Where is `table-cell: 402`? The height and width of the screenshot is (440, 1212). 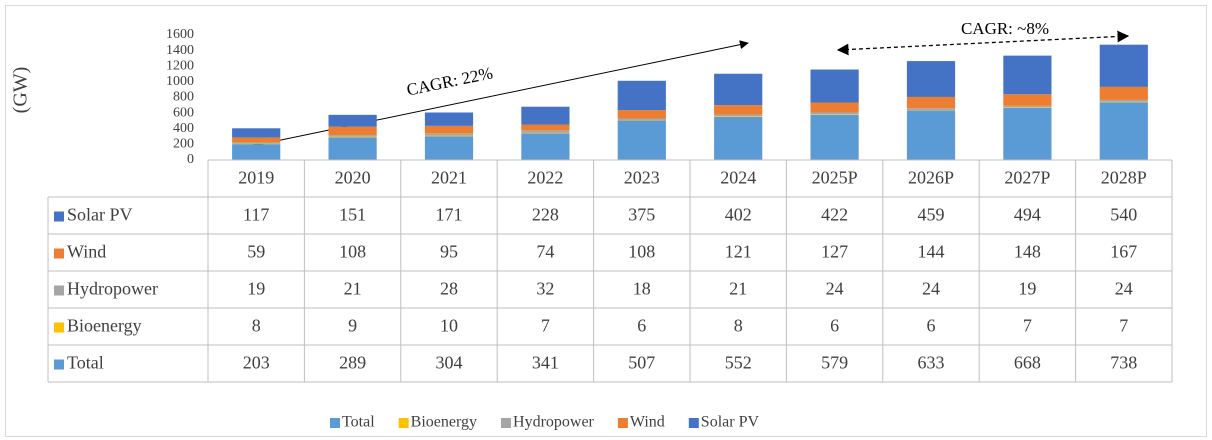
table-cell: 402 is located at coordinates (738, 215).